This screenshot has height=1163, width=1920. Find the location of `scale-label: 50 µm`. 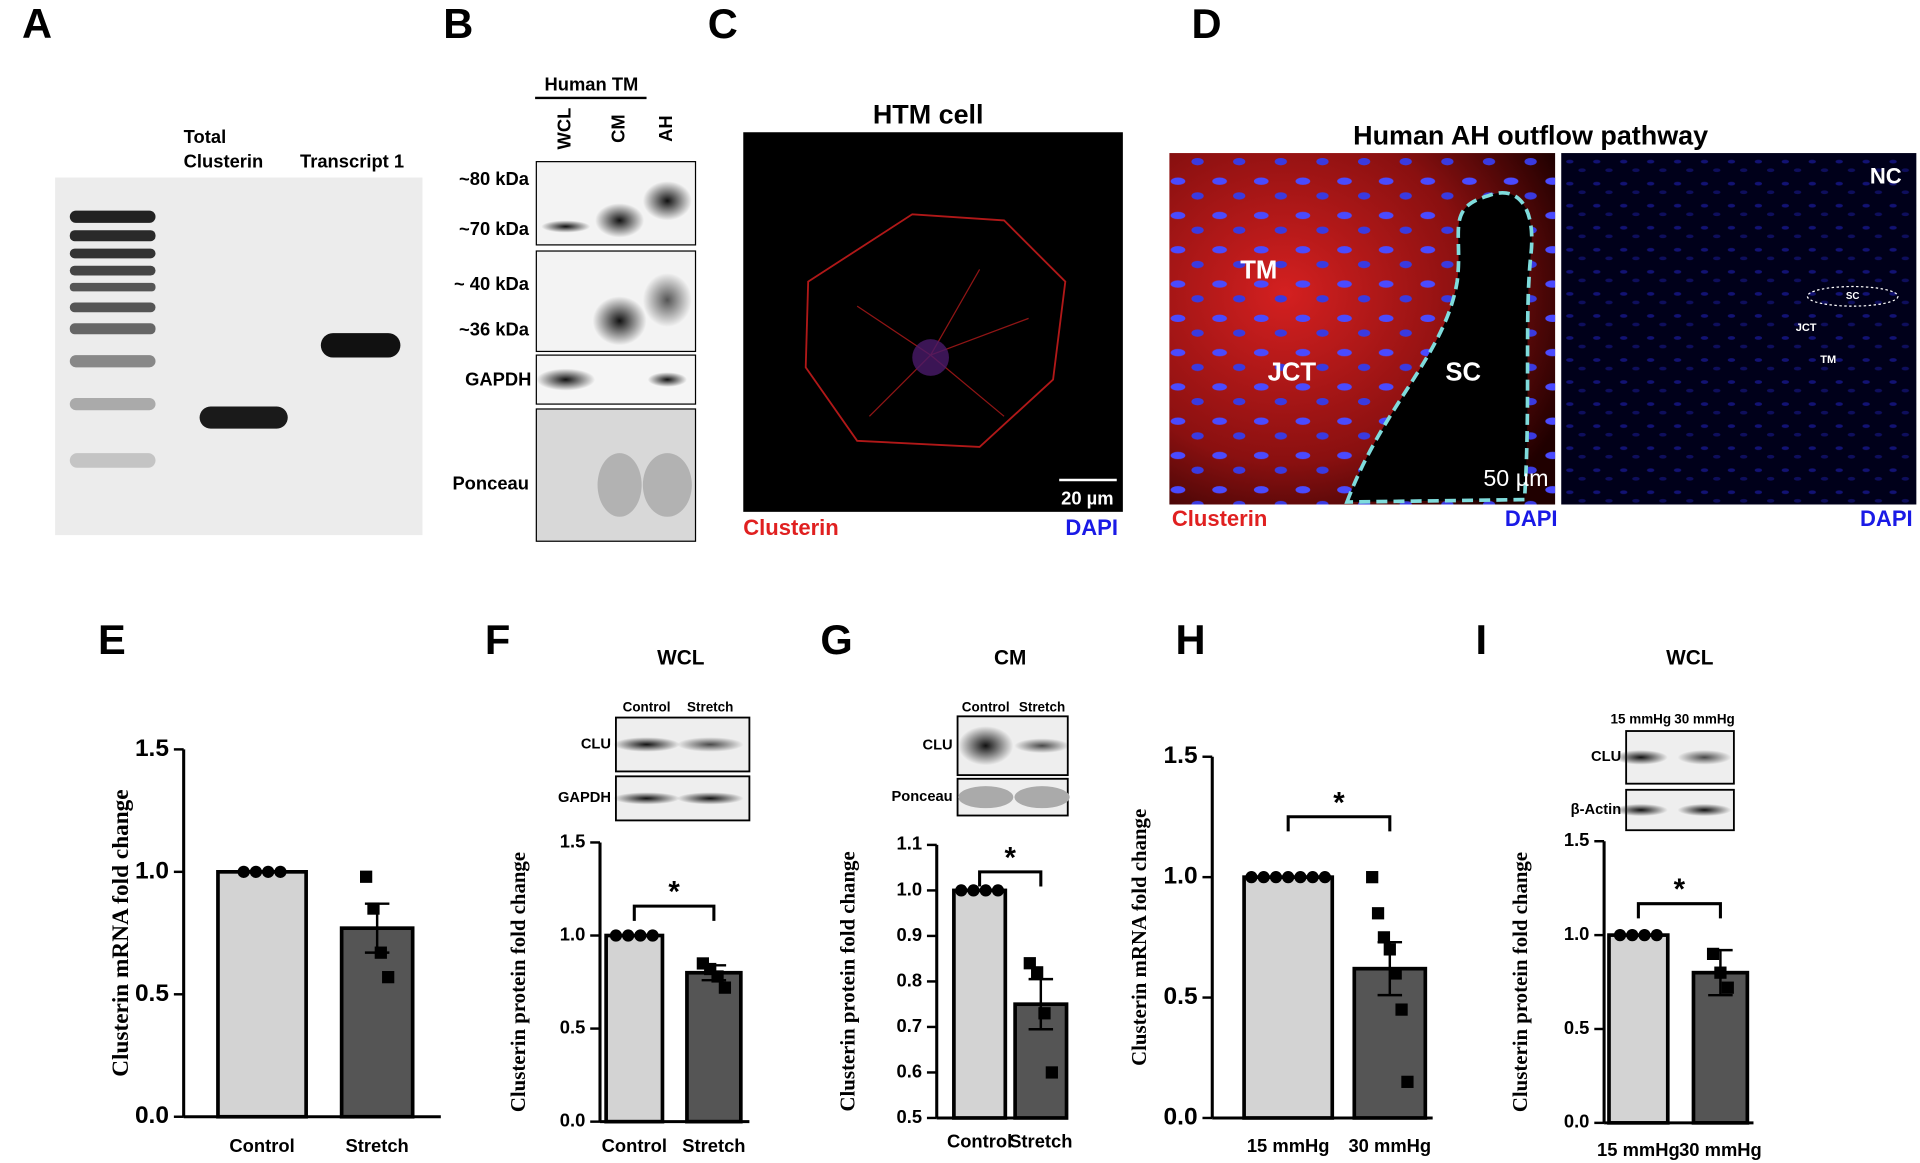

scale-label: 50 µm is located at coordinates (1515, 478).